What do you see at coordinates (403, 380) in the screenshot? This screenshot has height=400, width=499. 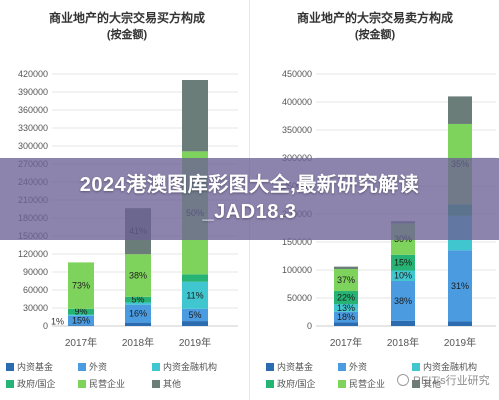 I see `watermark-logo-icon` at bounding box center [403, 380].